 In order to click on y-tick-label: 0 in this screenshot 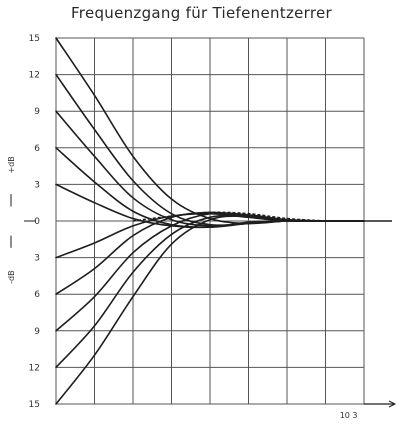, I will do `click(37, 222)`.